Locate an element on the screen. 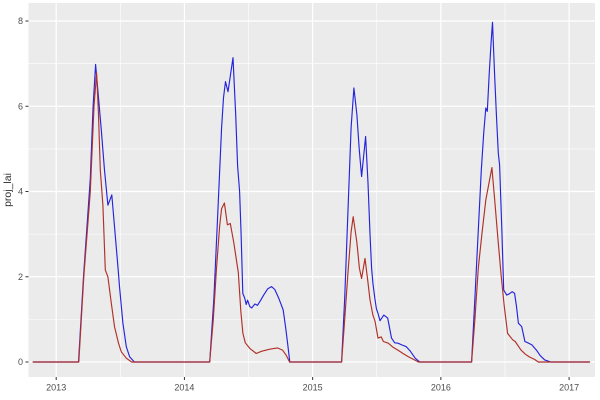 The height and width of the screenshot is (400, 600). y-tick-label: 8 is located at coordinates (20, 21).